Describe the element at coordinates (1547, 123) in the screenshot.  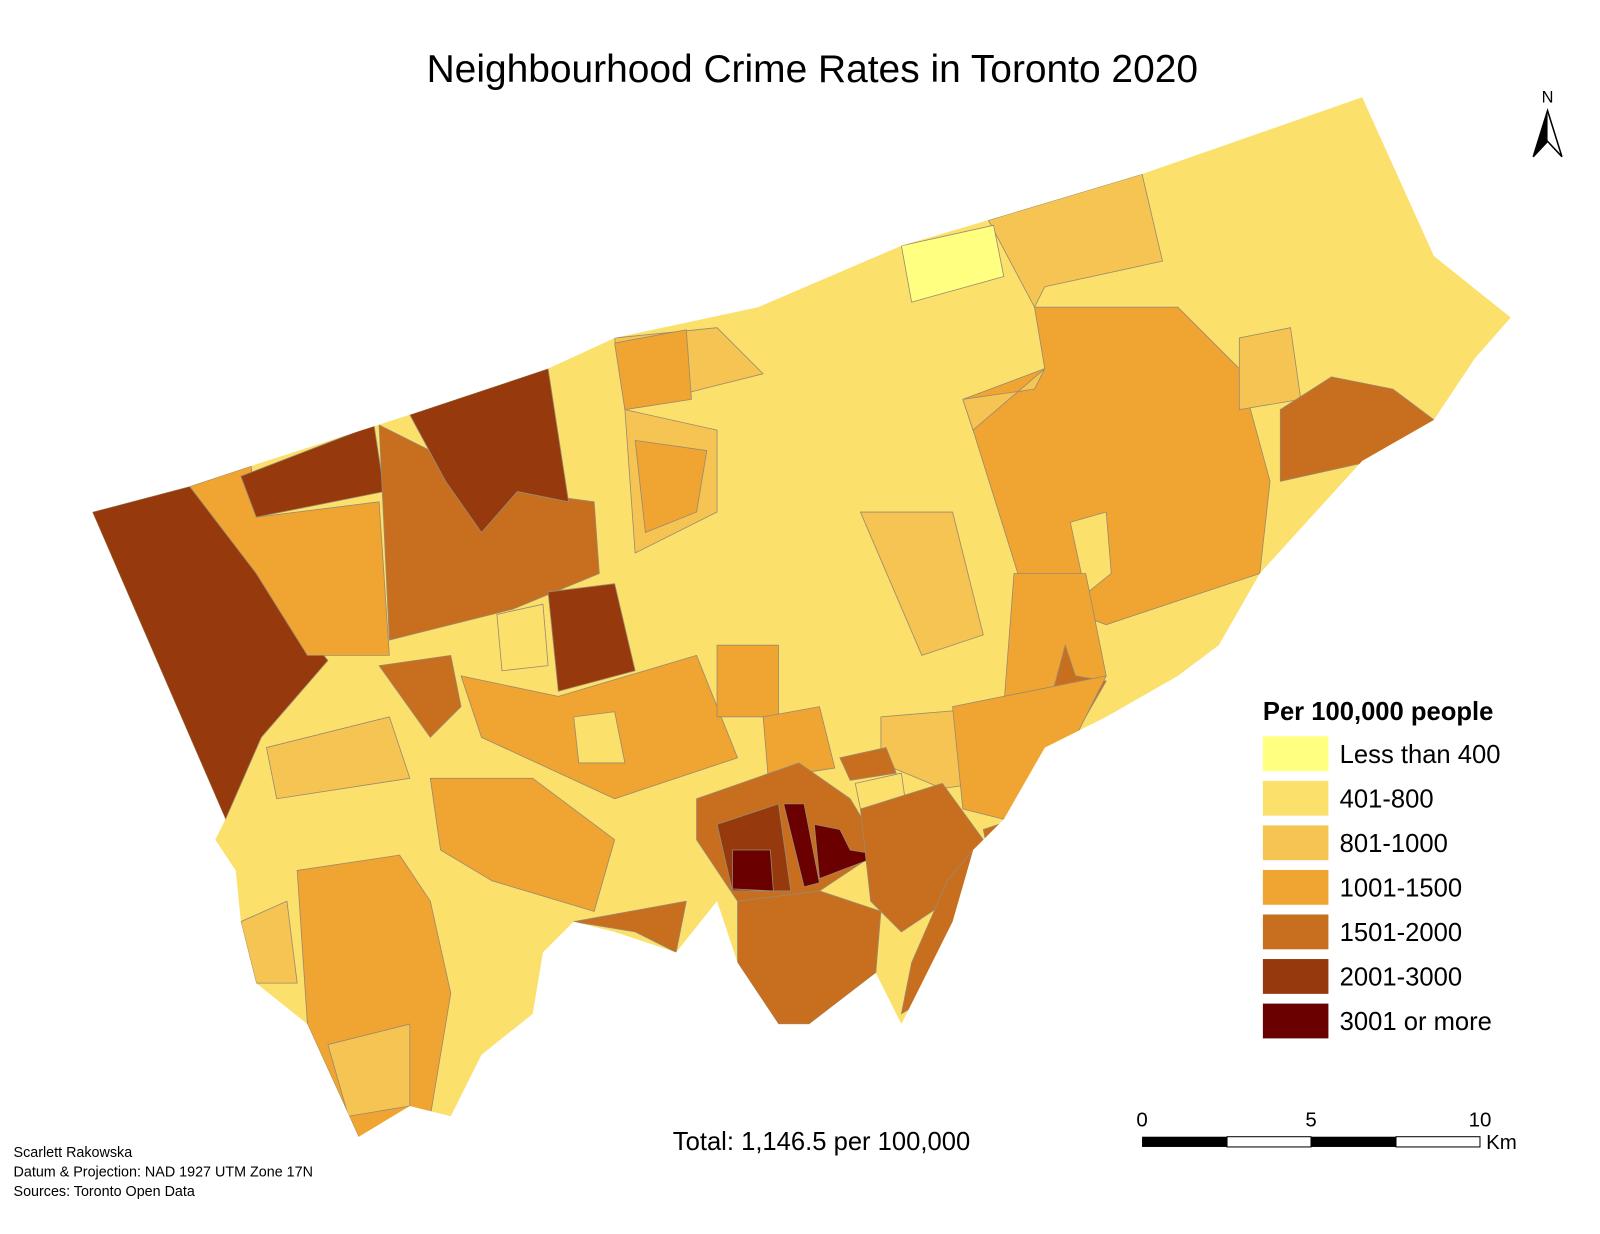
I see `north-arrow: N` at that location.